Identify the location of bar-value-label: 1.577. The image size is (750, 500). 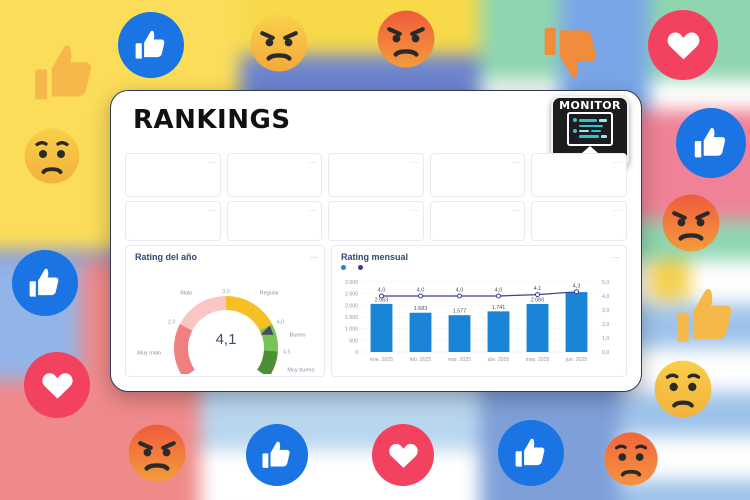
(460, 312).